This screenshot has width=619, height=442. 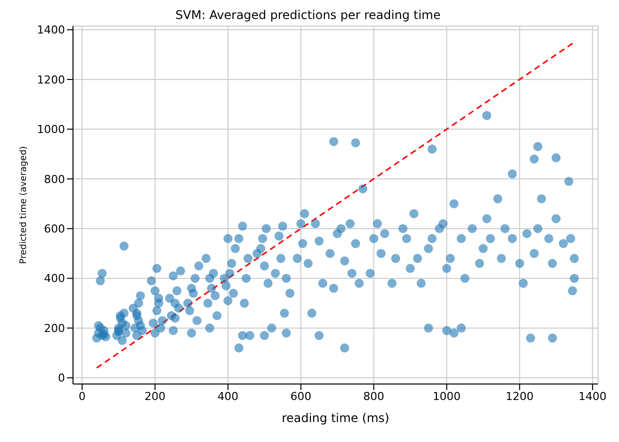 I want to click on y-tick-label: 1200, so click(x=51, y=79).